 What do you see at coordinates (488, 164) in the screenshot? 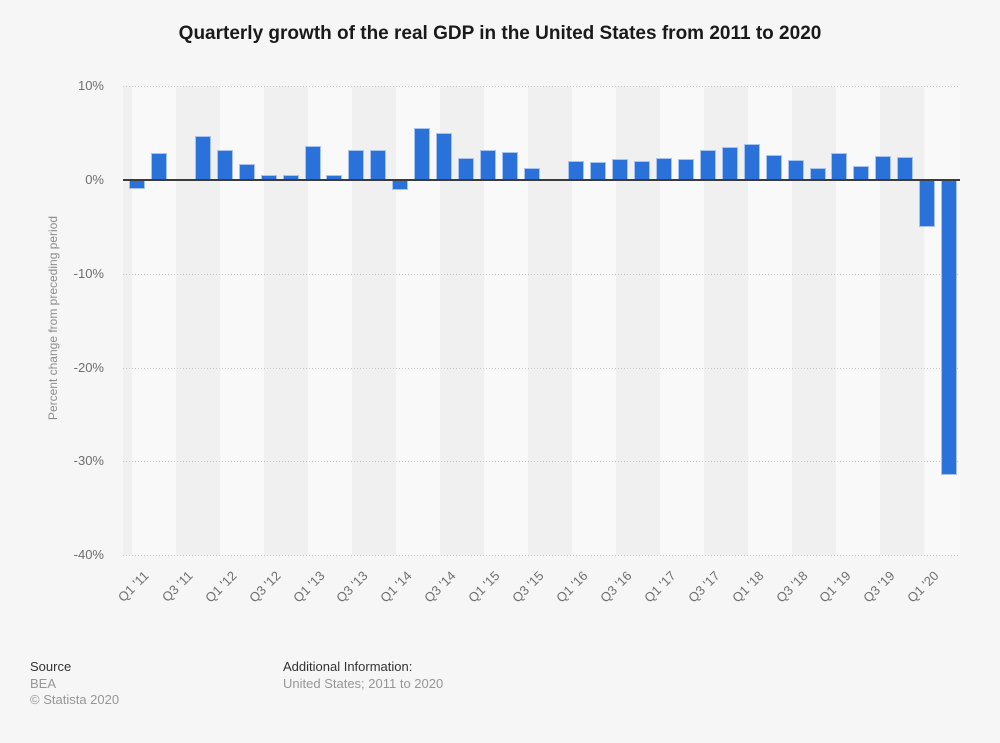
I see `bar-Q115` at bounding box center [488, 164].